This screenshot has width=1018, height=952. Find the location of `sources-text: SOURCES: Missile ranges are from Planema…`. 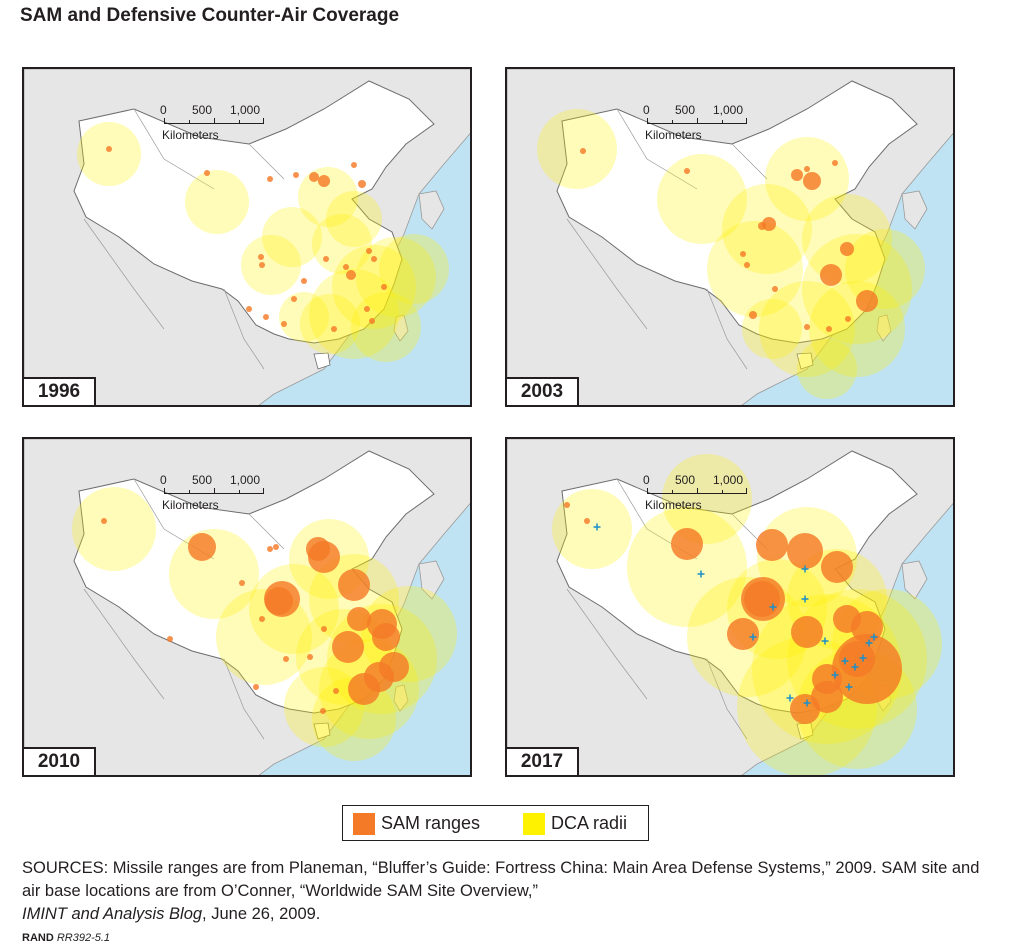

sources-text: SOURCES: Missile ranges are from Planema… is located at coordinates (501, 879).